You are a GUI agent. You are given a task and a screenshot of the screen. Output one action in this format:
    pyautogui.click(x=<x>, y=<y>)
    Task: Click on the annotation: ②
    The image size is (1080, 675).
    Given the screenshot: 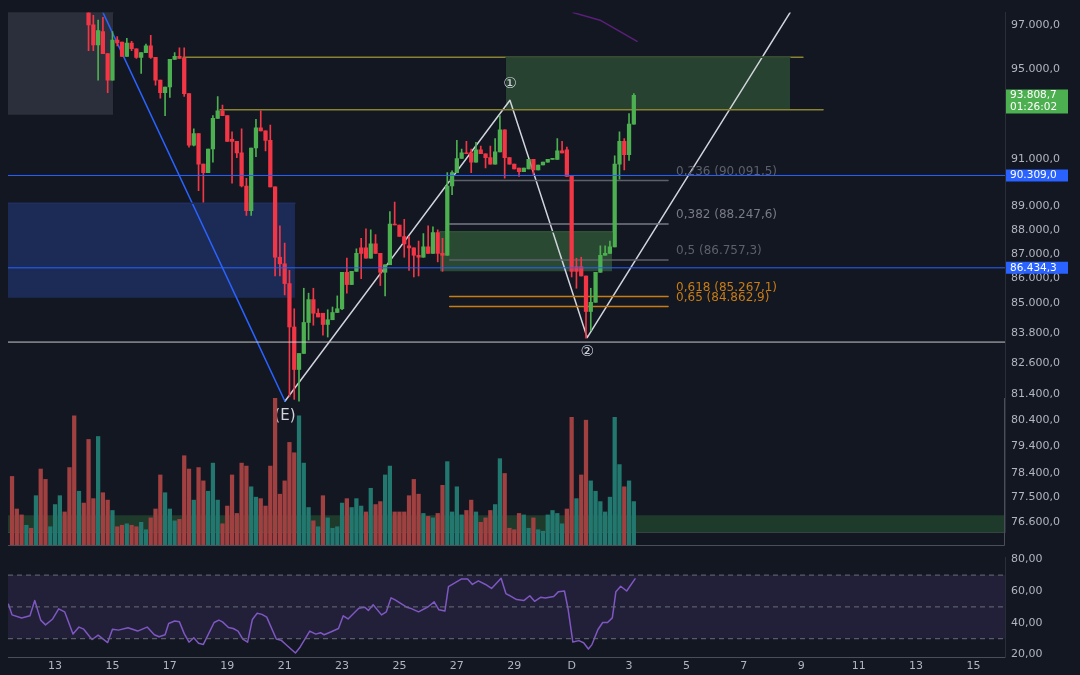 What is the action you would take?
    pyautogui.click(x=587, y=351)
    